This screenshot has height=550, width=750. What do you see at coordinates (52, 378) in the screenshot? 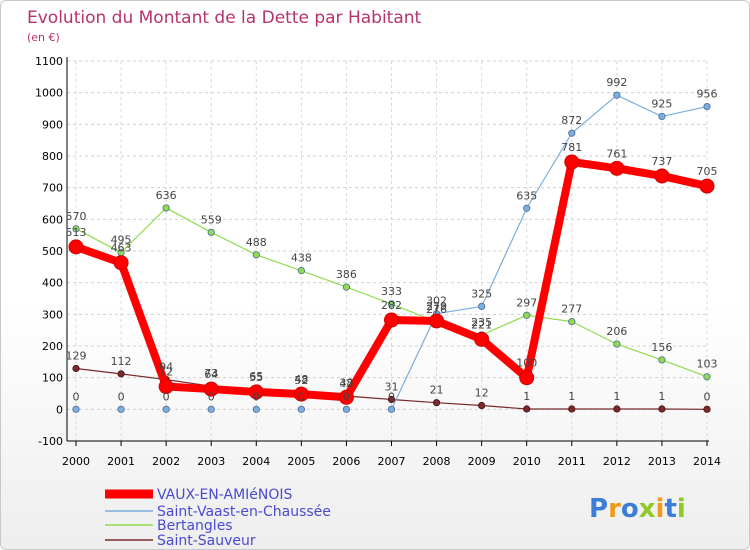
I see `y-tick-label: 100` at bounding box center [52, 378].